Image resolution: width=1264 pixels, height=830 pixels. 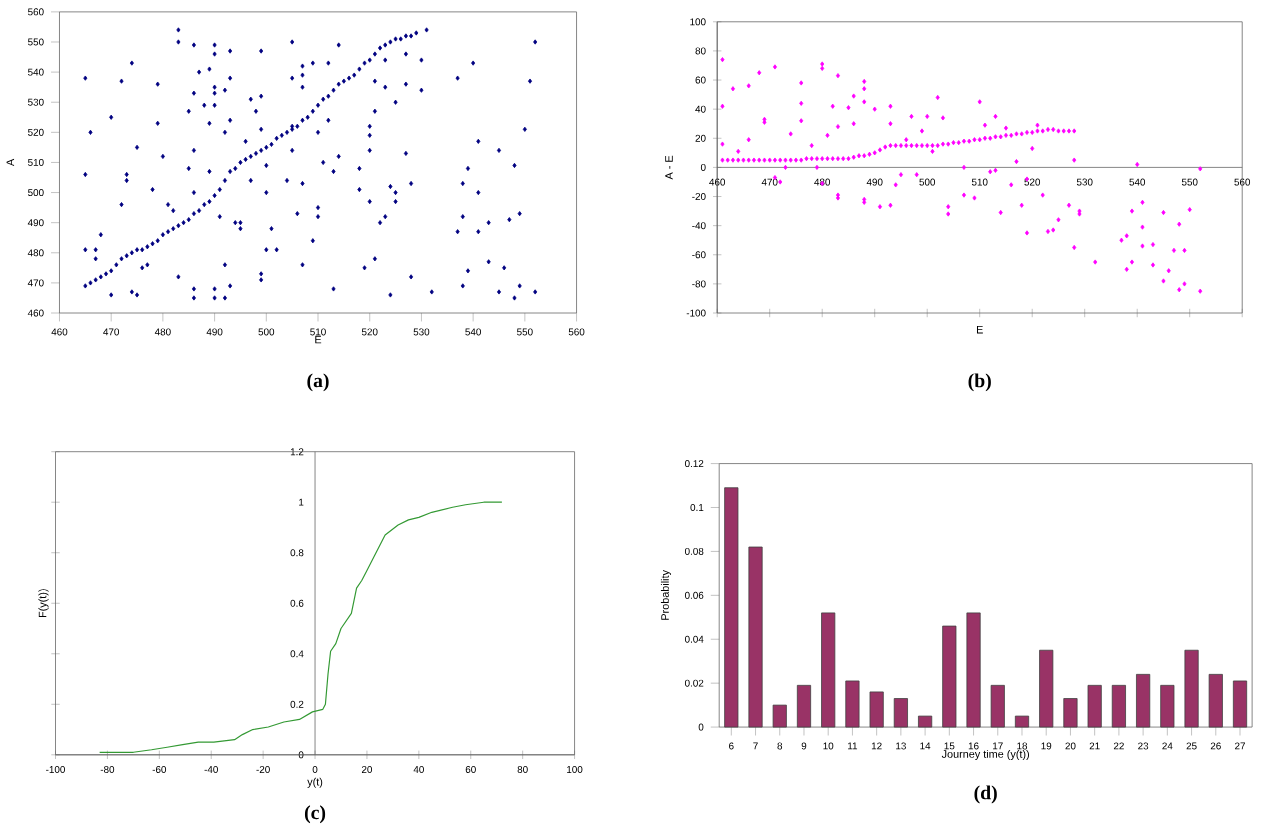 What do you see at coordinates (318, 382) in the screenshot?
I see `text: (a)` at bounding box center [318, 382].